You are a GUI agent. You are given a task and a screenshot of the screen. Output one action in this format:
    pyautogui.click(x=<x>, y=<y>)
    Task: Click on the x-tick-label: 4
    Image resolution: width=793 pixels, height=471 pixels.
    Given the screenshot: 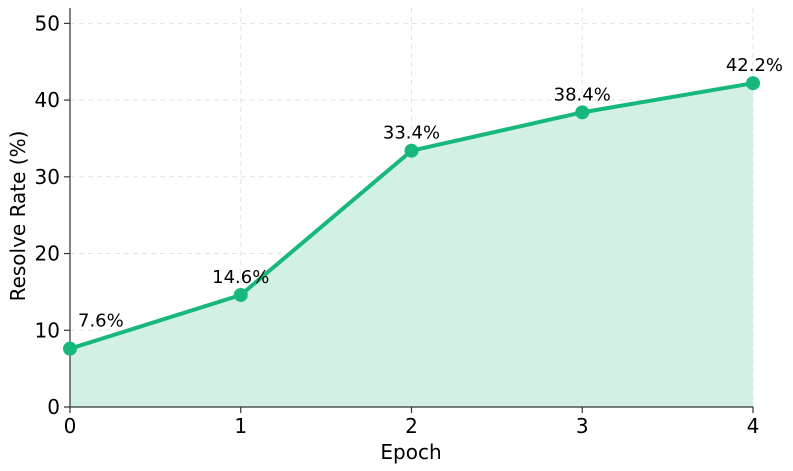 What is the action you would take?
    pyautogui.click(x=753, y=426)
    